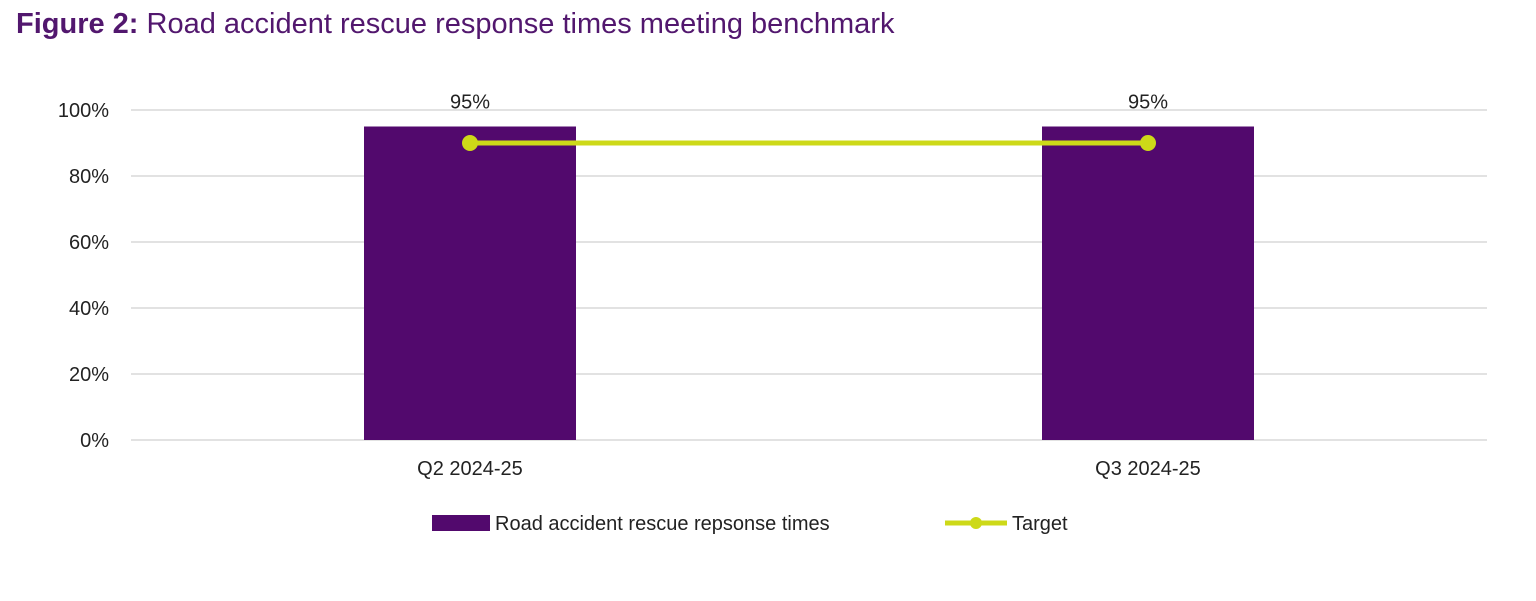 The image size is (1536, 601). What do you see at coordinates (89, 243) in the screenshot?
I see `y-tick-label: 60%` at bounding box center [89, 243].